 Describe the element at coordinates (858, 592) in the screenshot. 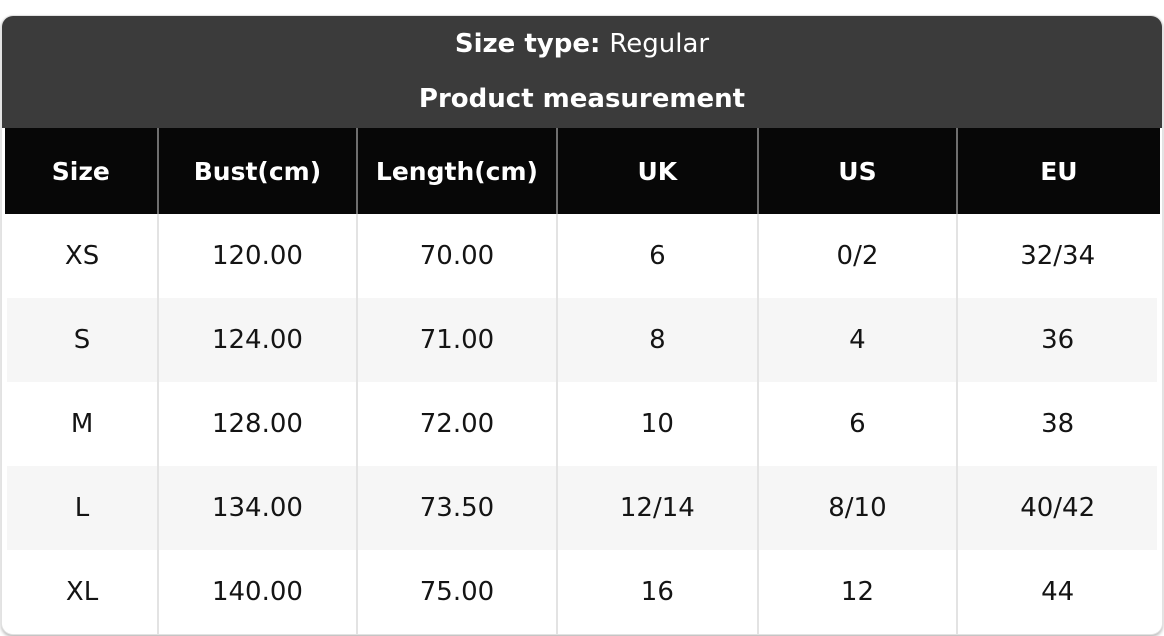

I see `value-cell: 12` at that location.